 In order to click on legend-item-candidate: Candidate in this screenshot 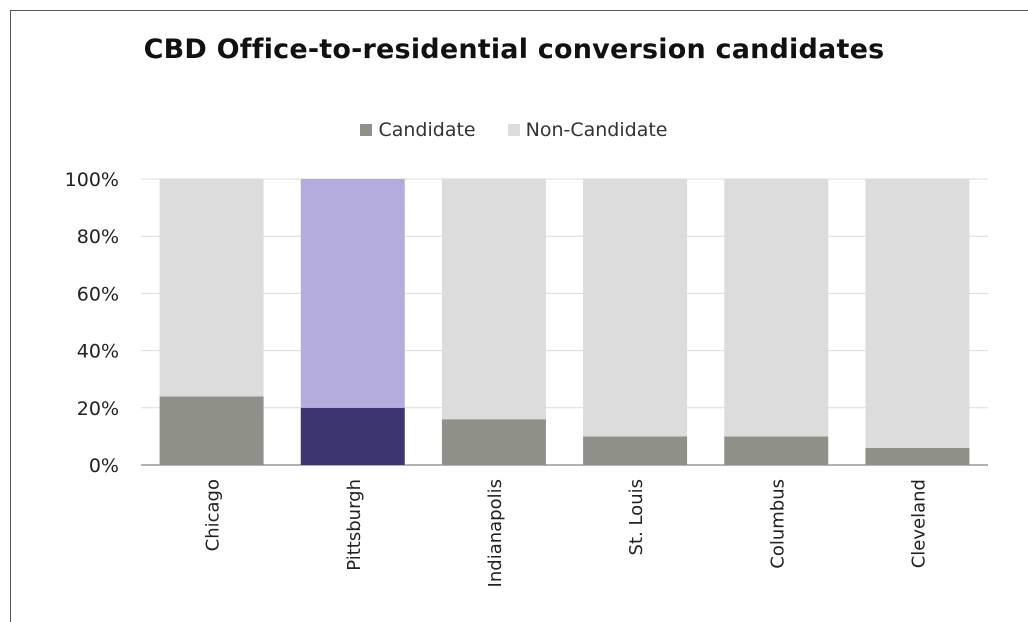, I will do `click(418, 130)`.